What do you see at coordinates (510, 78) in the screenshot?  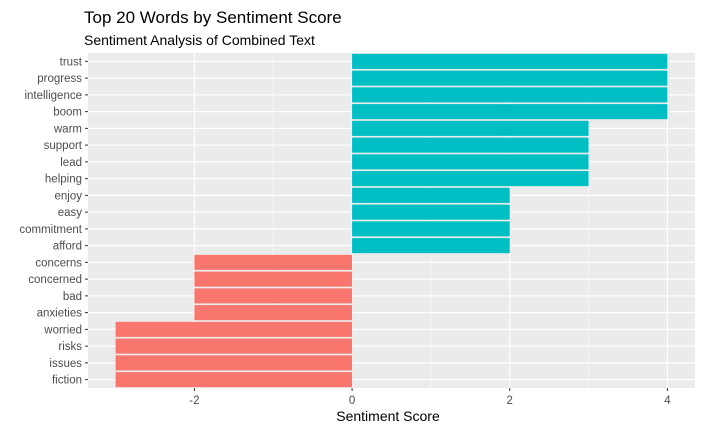 I see `bar-progress` at bounding box center [510, 78].